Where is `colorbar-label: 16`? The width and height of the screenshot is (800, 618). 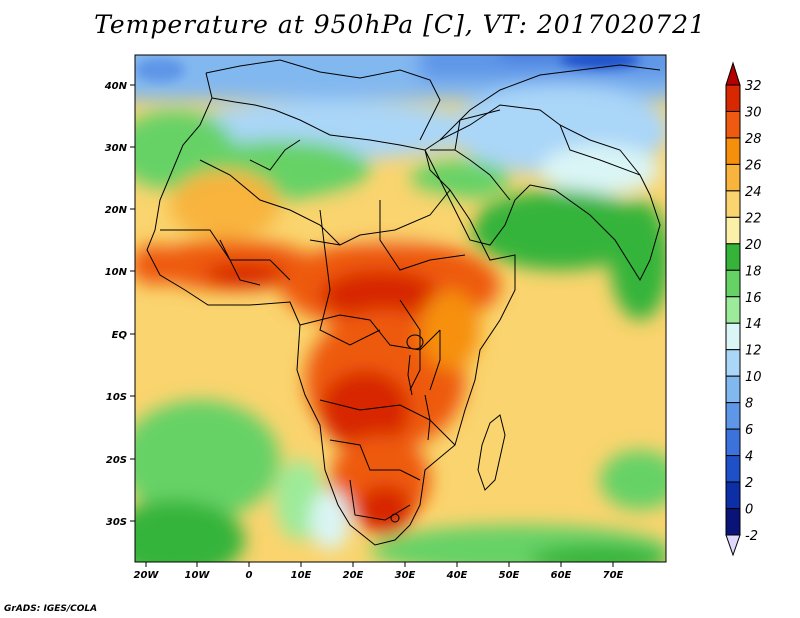
colorbar-label: 16 is located at coordinates (753, 298).